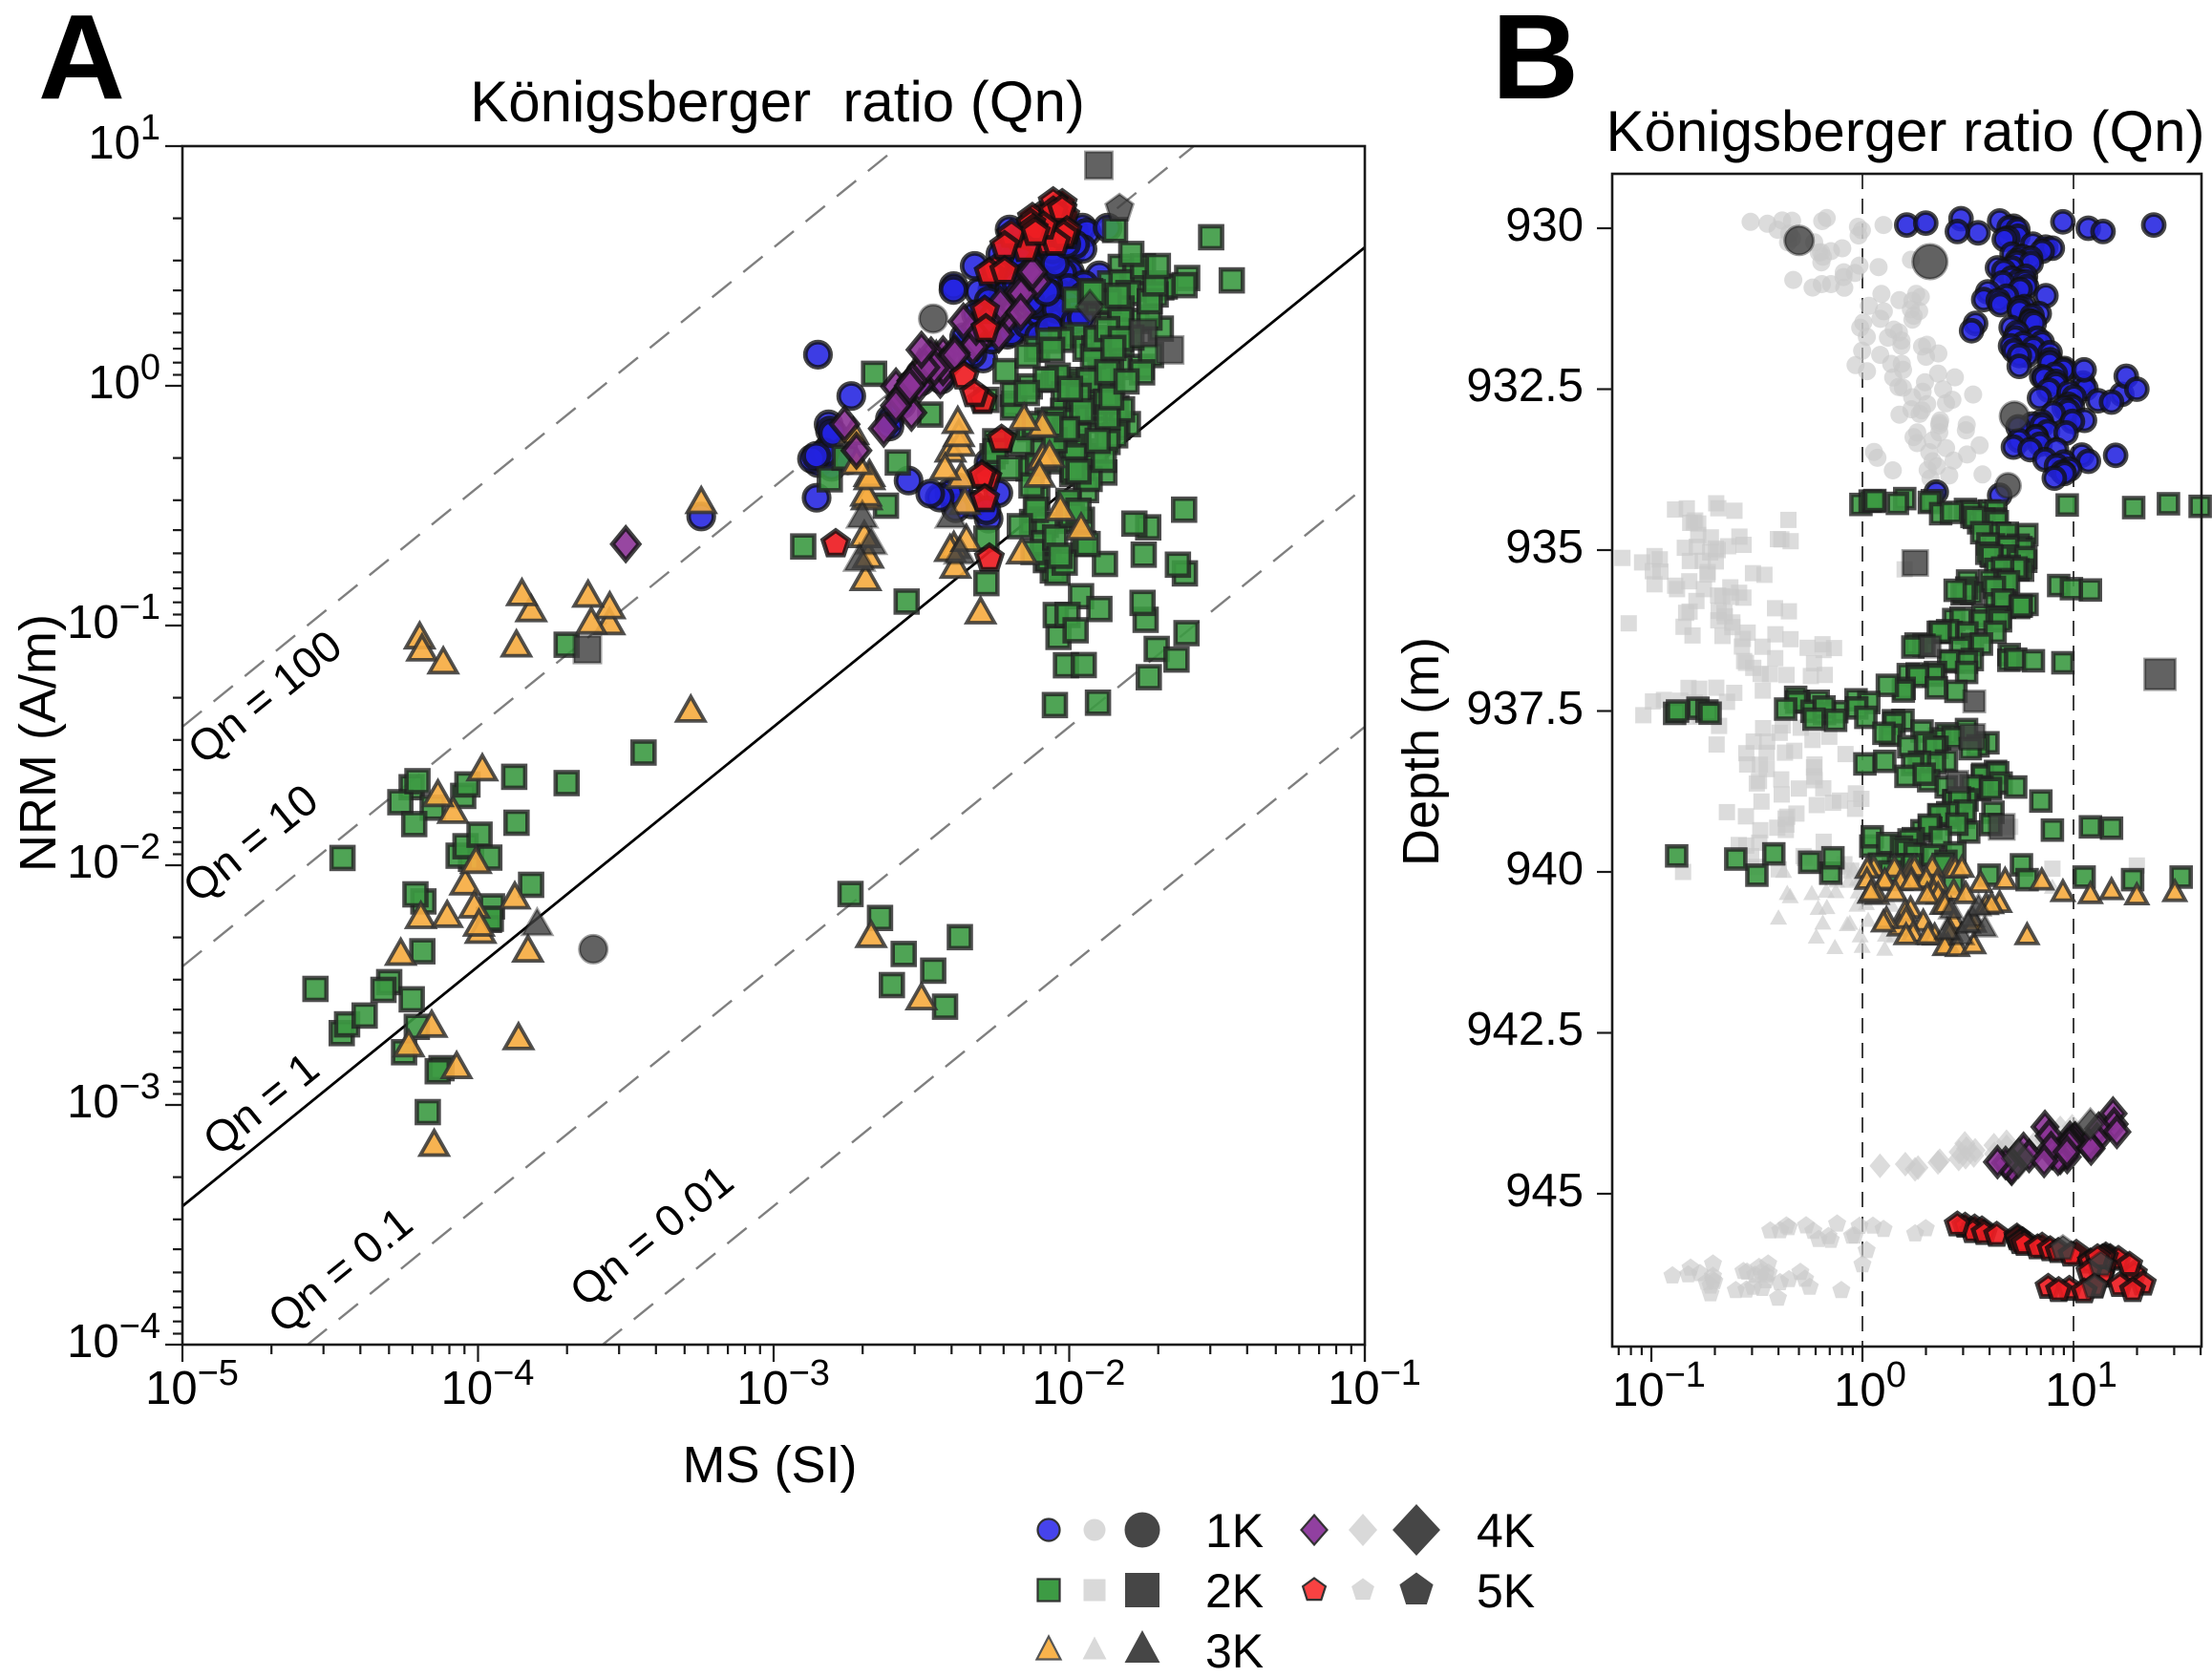 The image size is (2212, 1677). What do you see at coordinates (38, 743) in the screenshot?
I see `svg-text: NRM (A/m)` at bounding box center [38, 743].